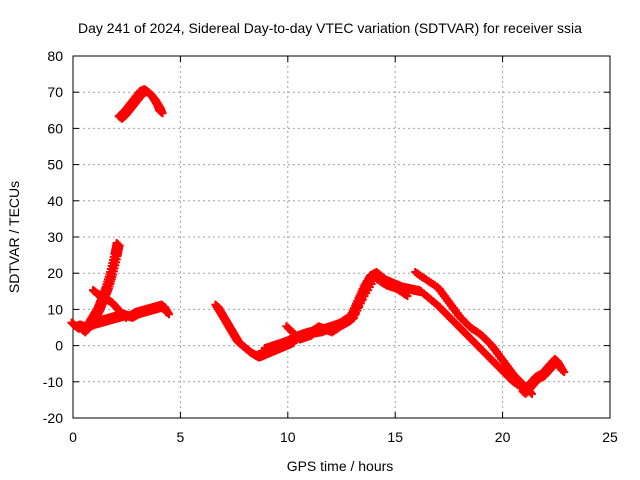 This screenshot has width=640, height=480. What do you see at coordinates (395, 437) in the screenshot?
I see `x-tick-label: 15` at bounding box center [395, 437].